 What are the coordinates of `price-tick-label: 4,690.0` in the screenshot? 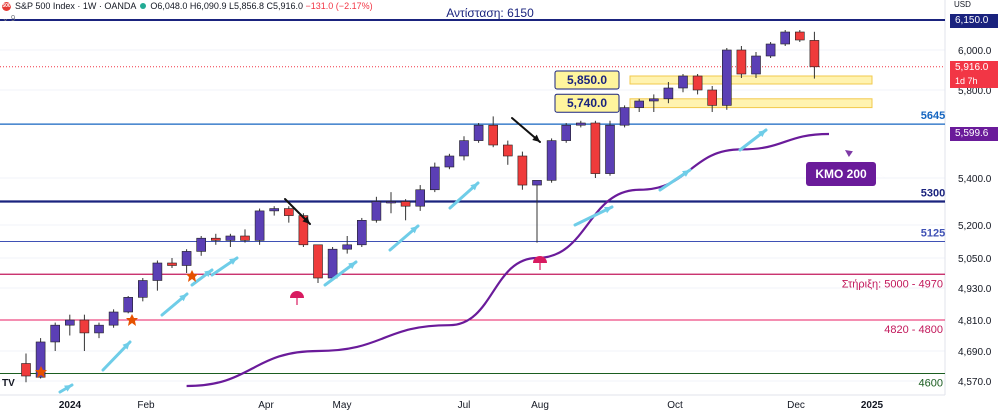 It's located at (975, 352).